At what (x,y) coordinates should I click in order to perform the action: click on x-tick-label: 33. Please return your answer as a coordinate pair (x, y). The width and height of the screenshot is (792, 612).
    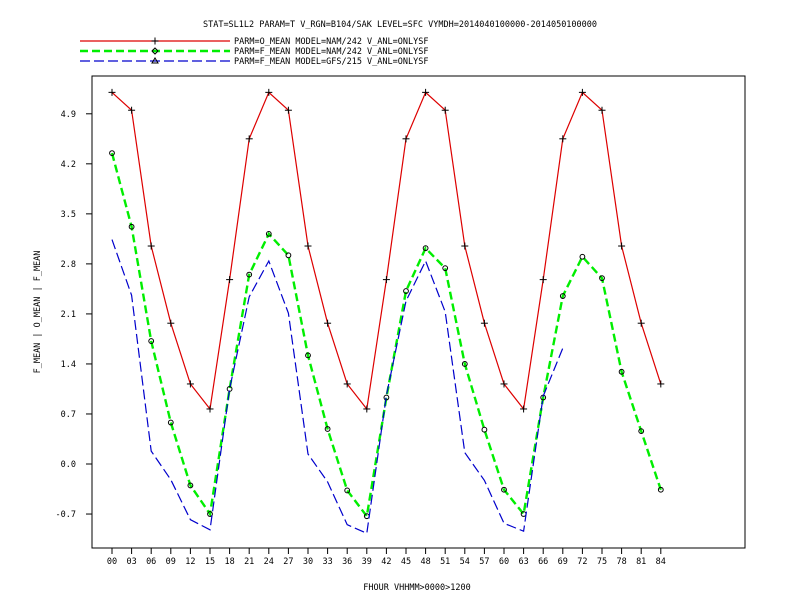
    Looking at the image, I should click on (327, 562).